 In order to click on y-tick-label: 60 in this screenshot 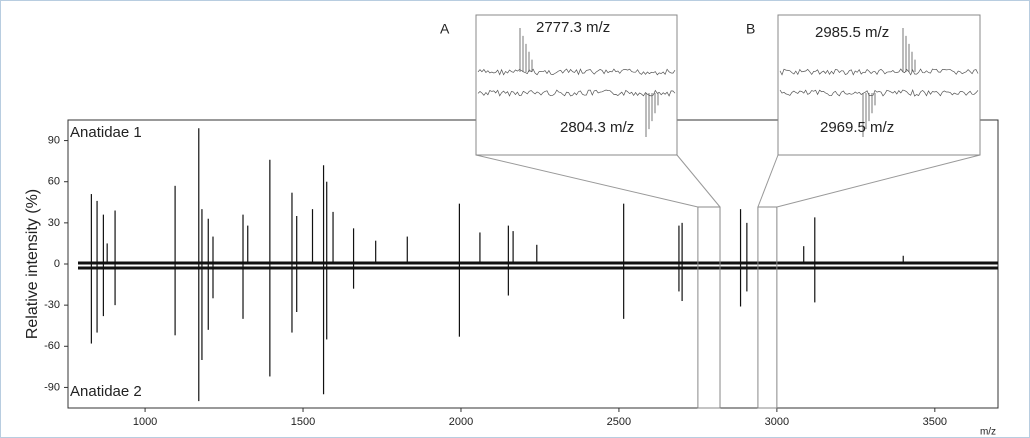, I will do `click(54, 182)`.